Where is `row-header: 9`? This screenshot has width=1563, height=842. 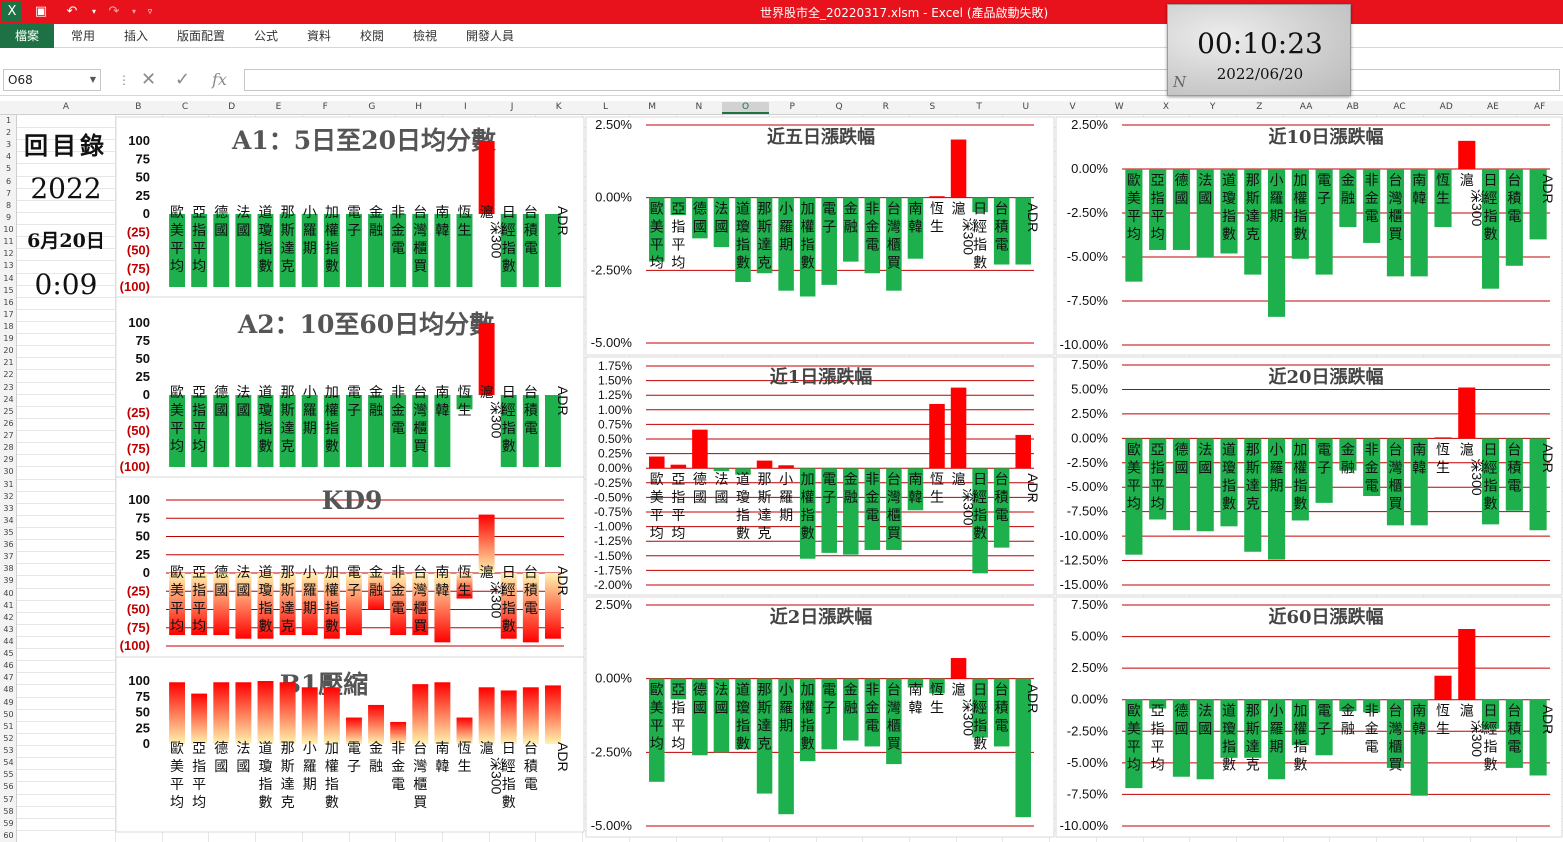 row-header: 9 is located at coordinates (8, 217).